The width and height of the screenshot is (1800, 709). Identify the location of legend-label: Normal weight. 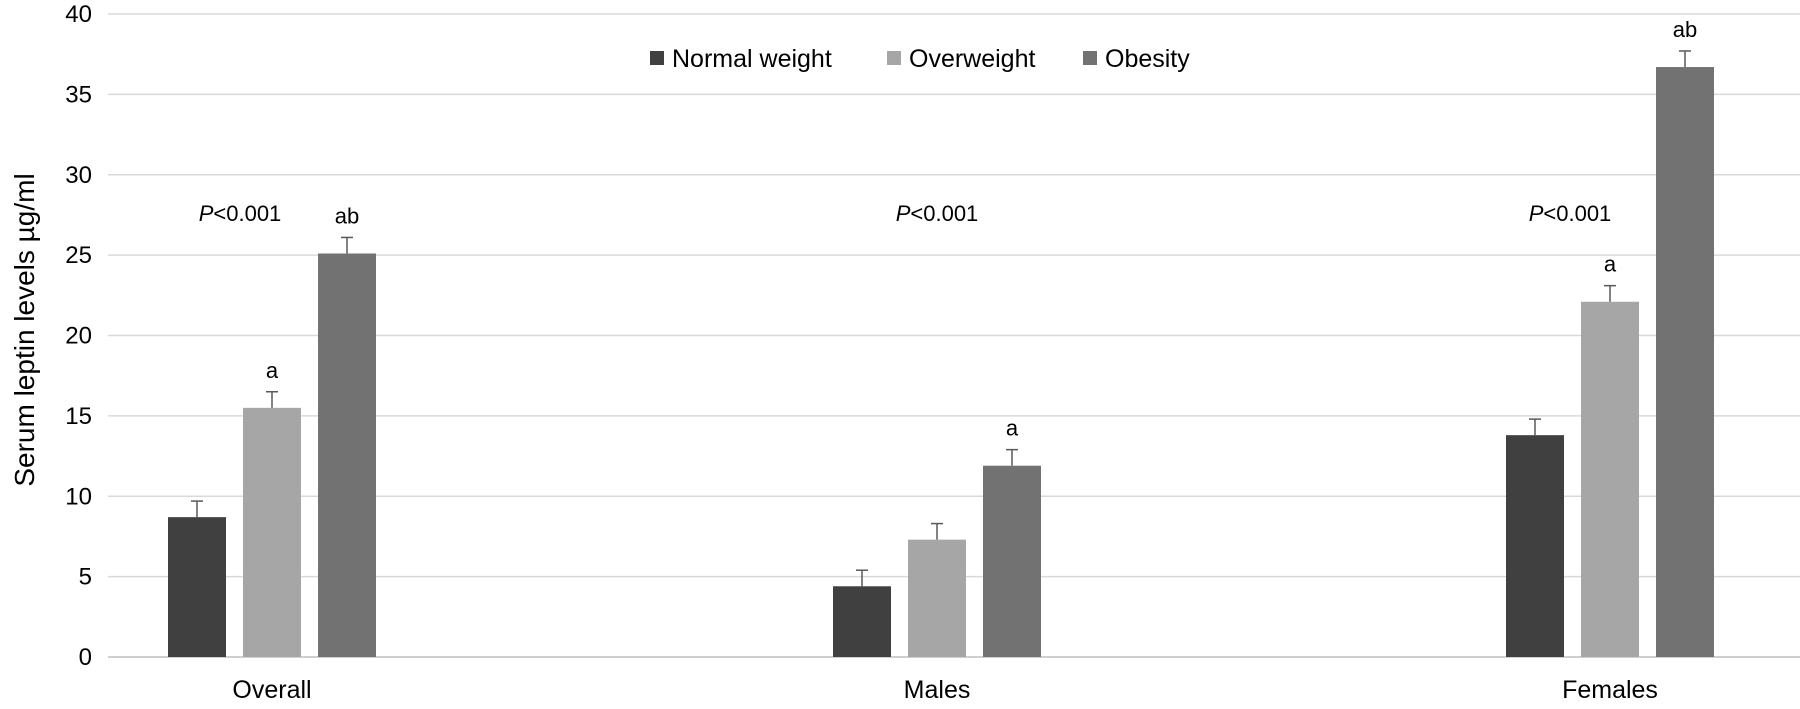
(752, 59).